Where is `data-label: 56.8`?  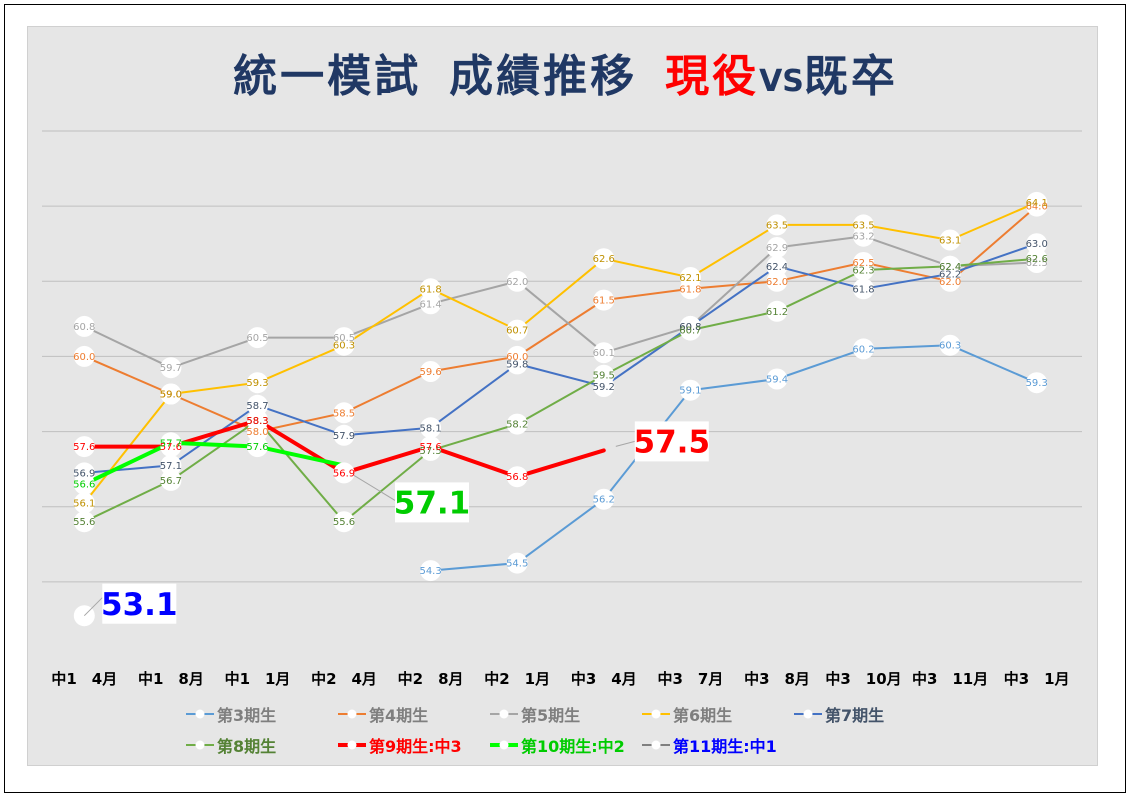 data-label: 56.8 is located at coordinates (517, 477).